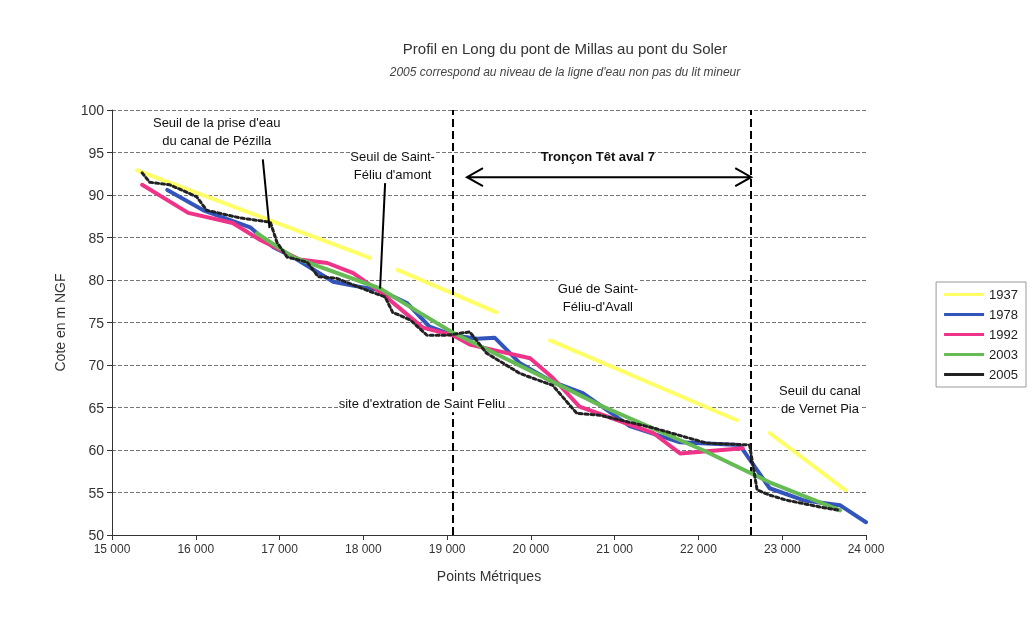 This screenshot has width=1034, height=623. I want to click on y-tick-label: 50, so click(96, 535).